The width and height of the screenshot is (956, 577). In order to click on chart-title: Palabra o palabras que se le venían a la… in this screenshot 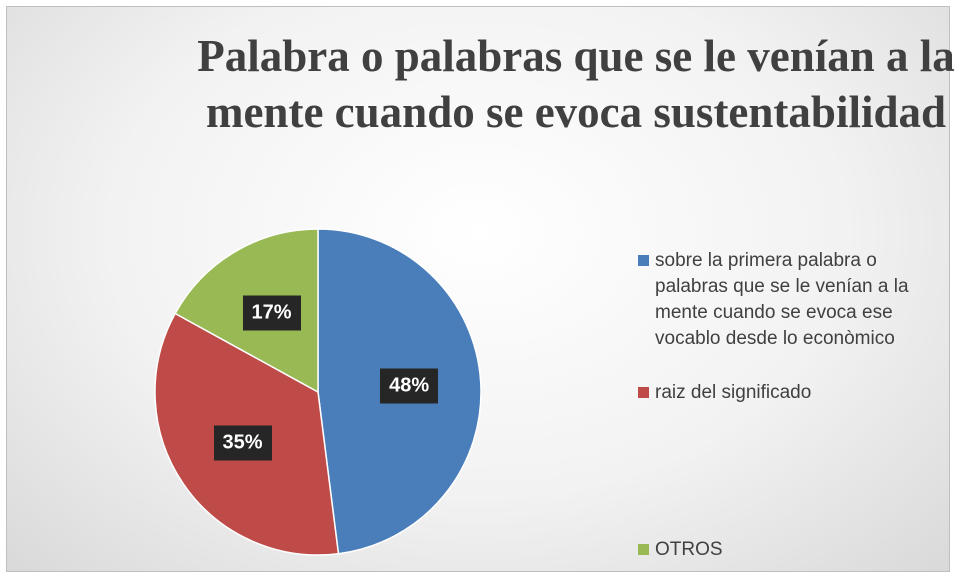, I will do `click(576, 84)`.